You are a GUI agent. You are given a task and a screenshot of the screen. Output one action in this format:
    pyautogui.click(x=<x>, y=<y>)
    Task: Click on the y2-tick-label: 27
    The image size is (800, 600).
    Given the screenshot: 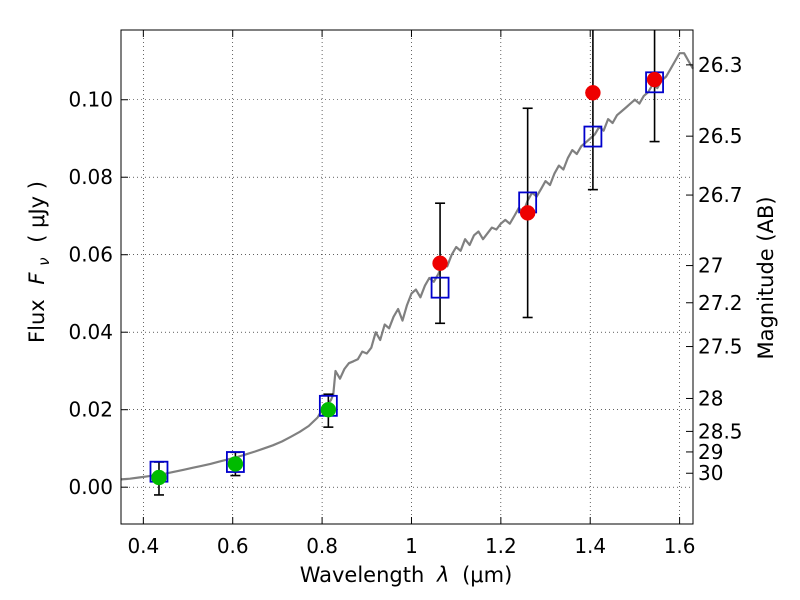 What is the action you would take?
    pyautogui.click(x=710, y=266)
    